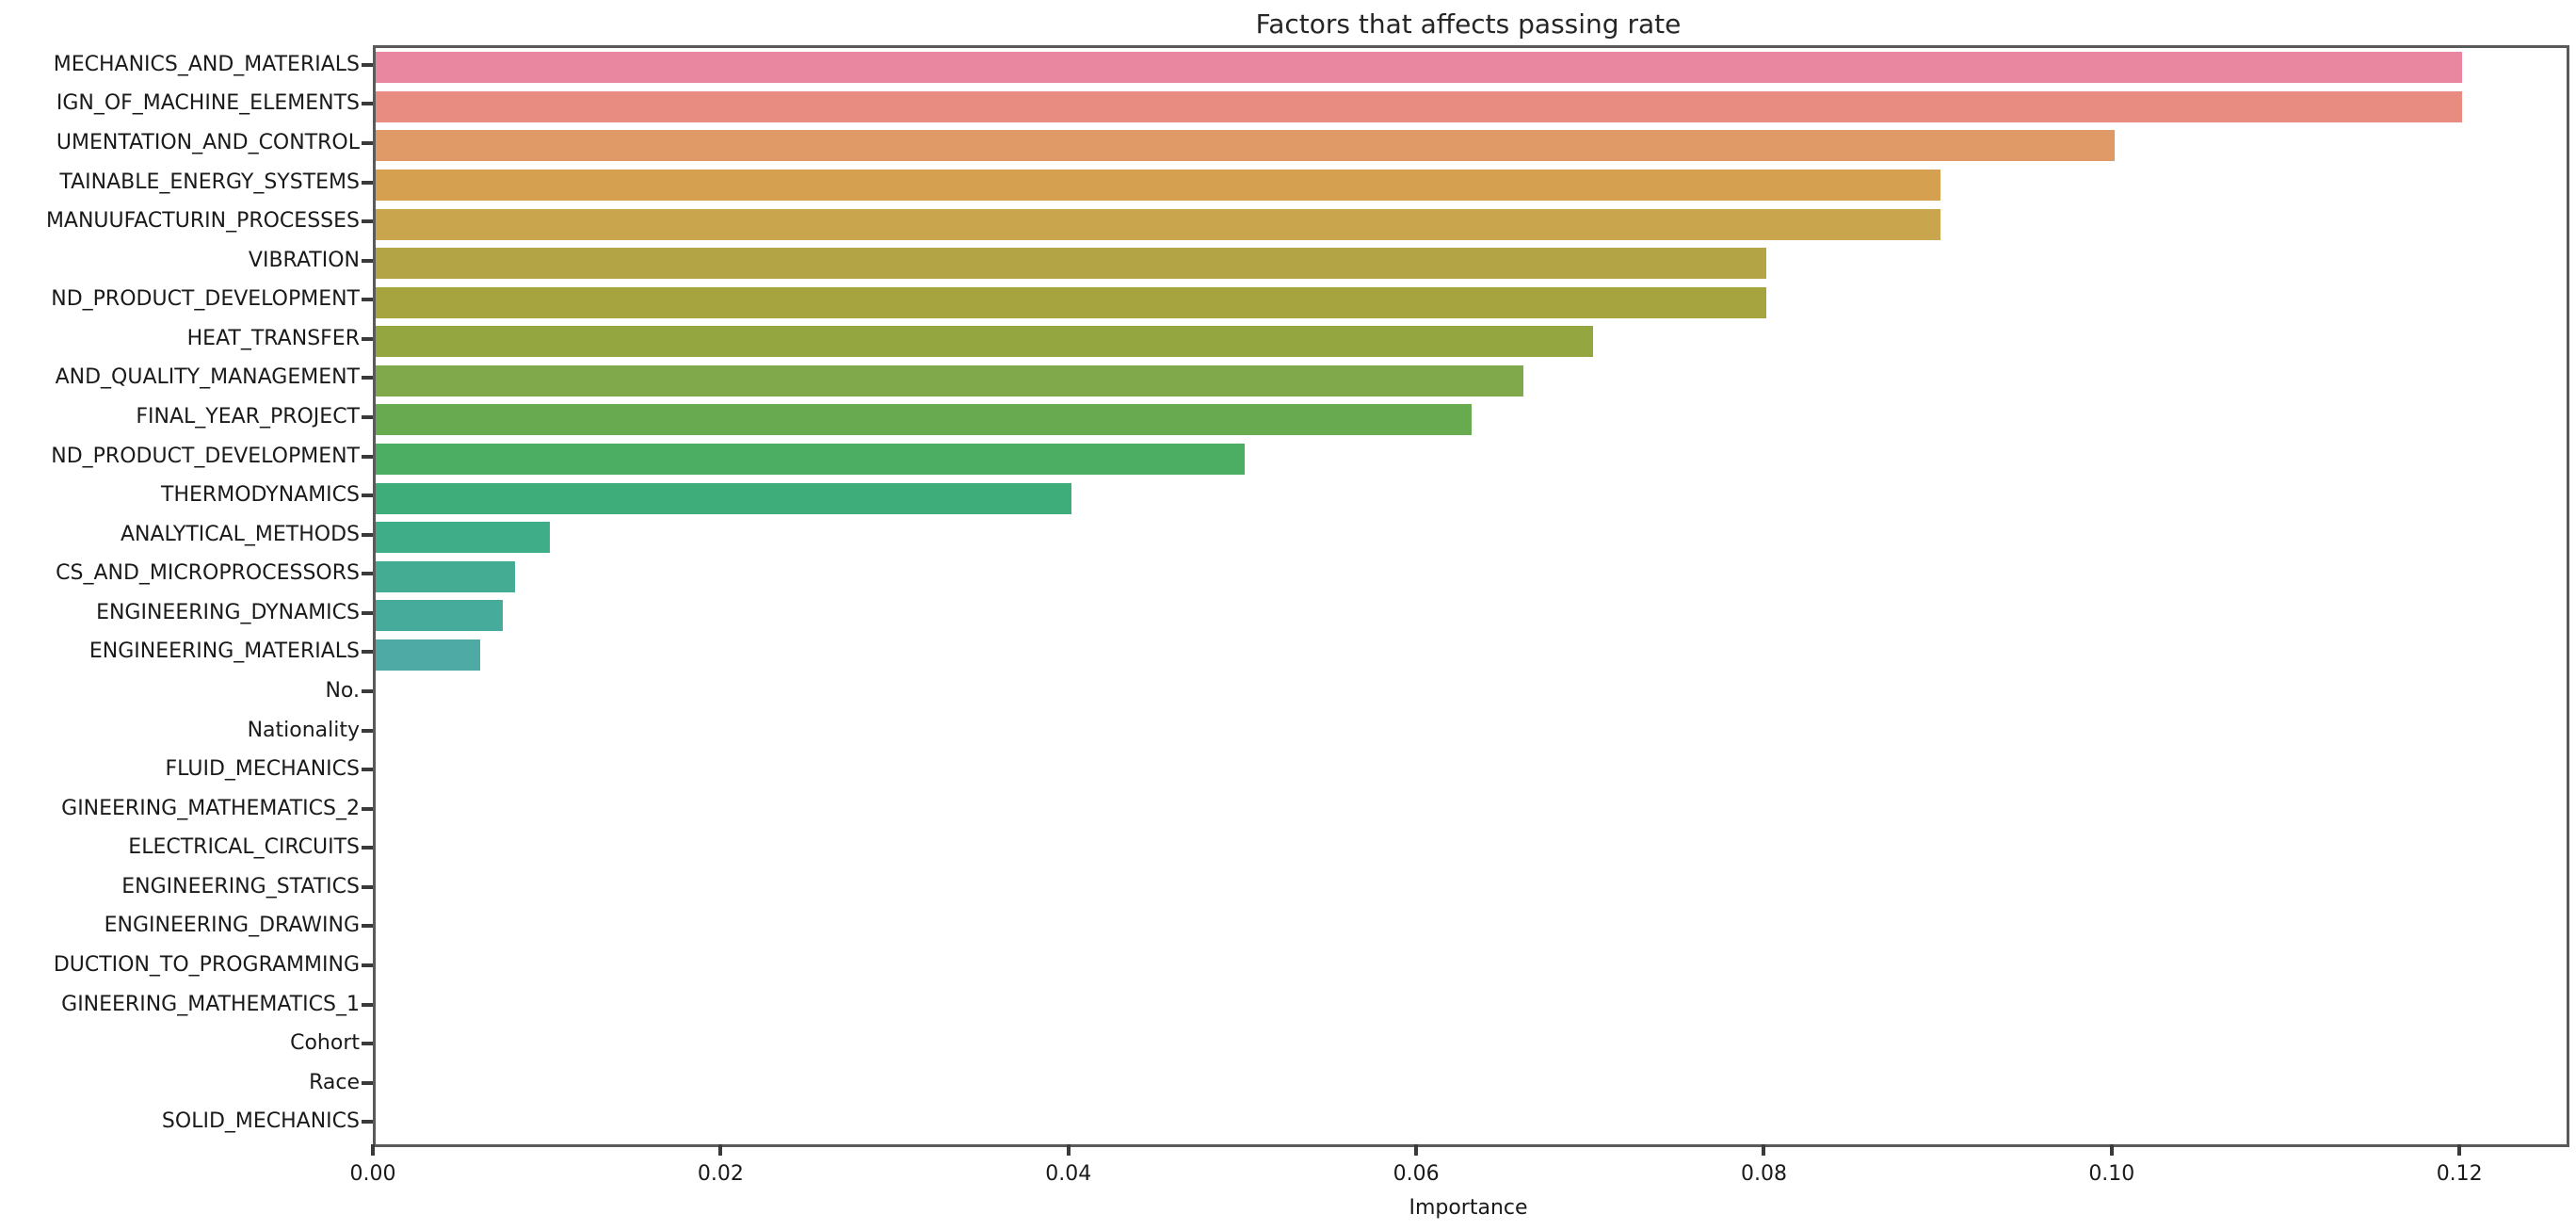 The height and width of the screenshot is (1230, 2576). What do you see at coordinates (240, 534) in the screenshot?
I see `y-tick-label: ANALYTICAL_METHODS` at bounding box center [240, 534].